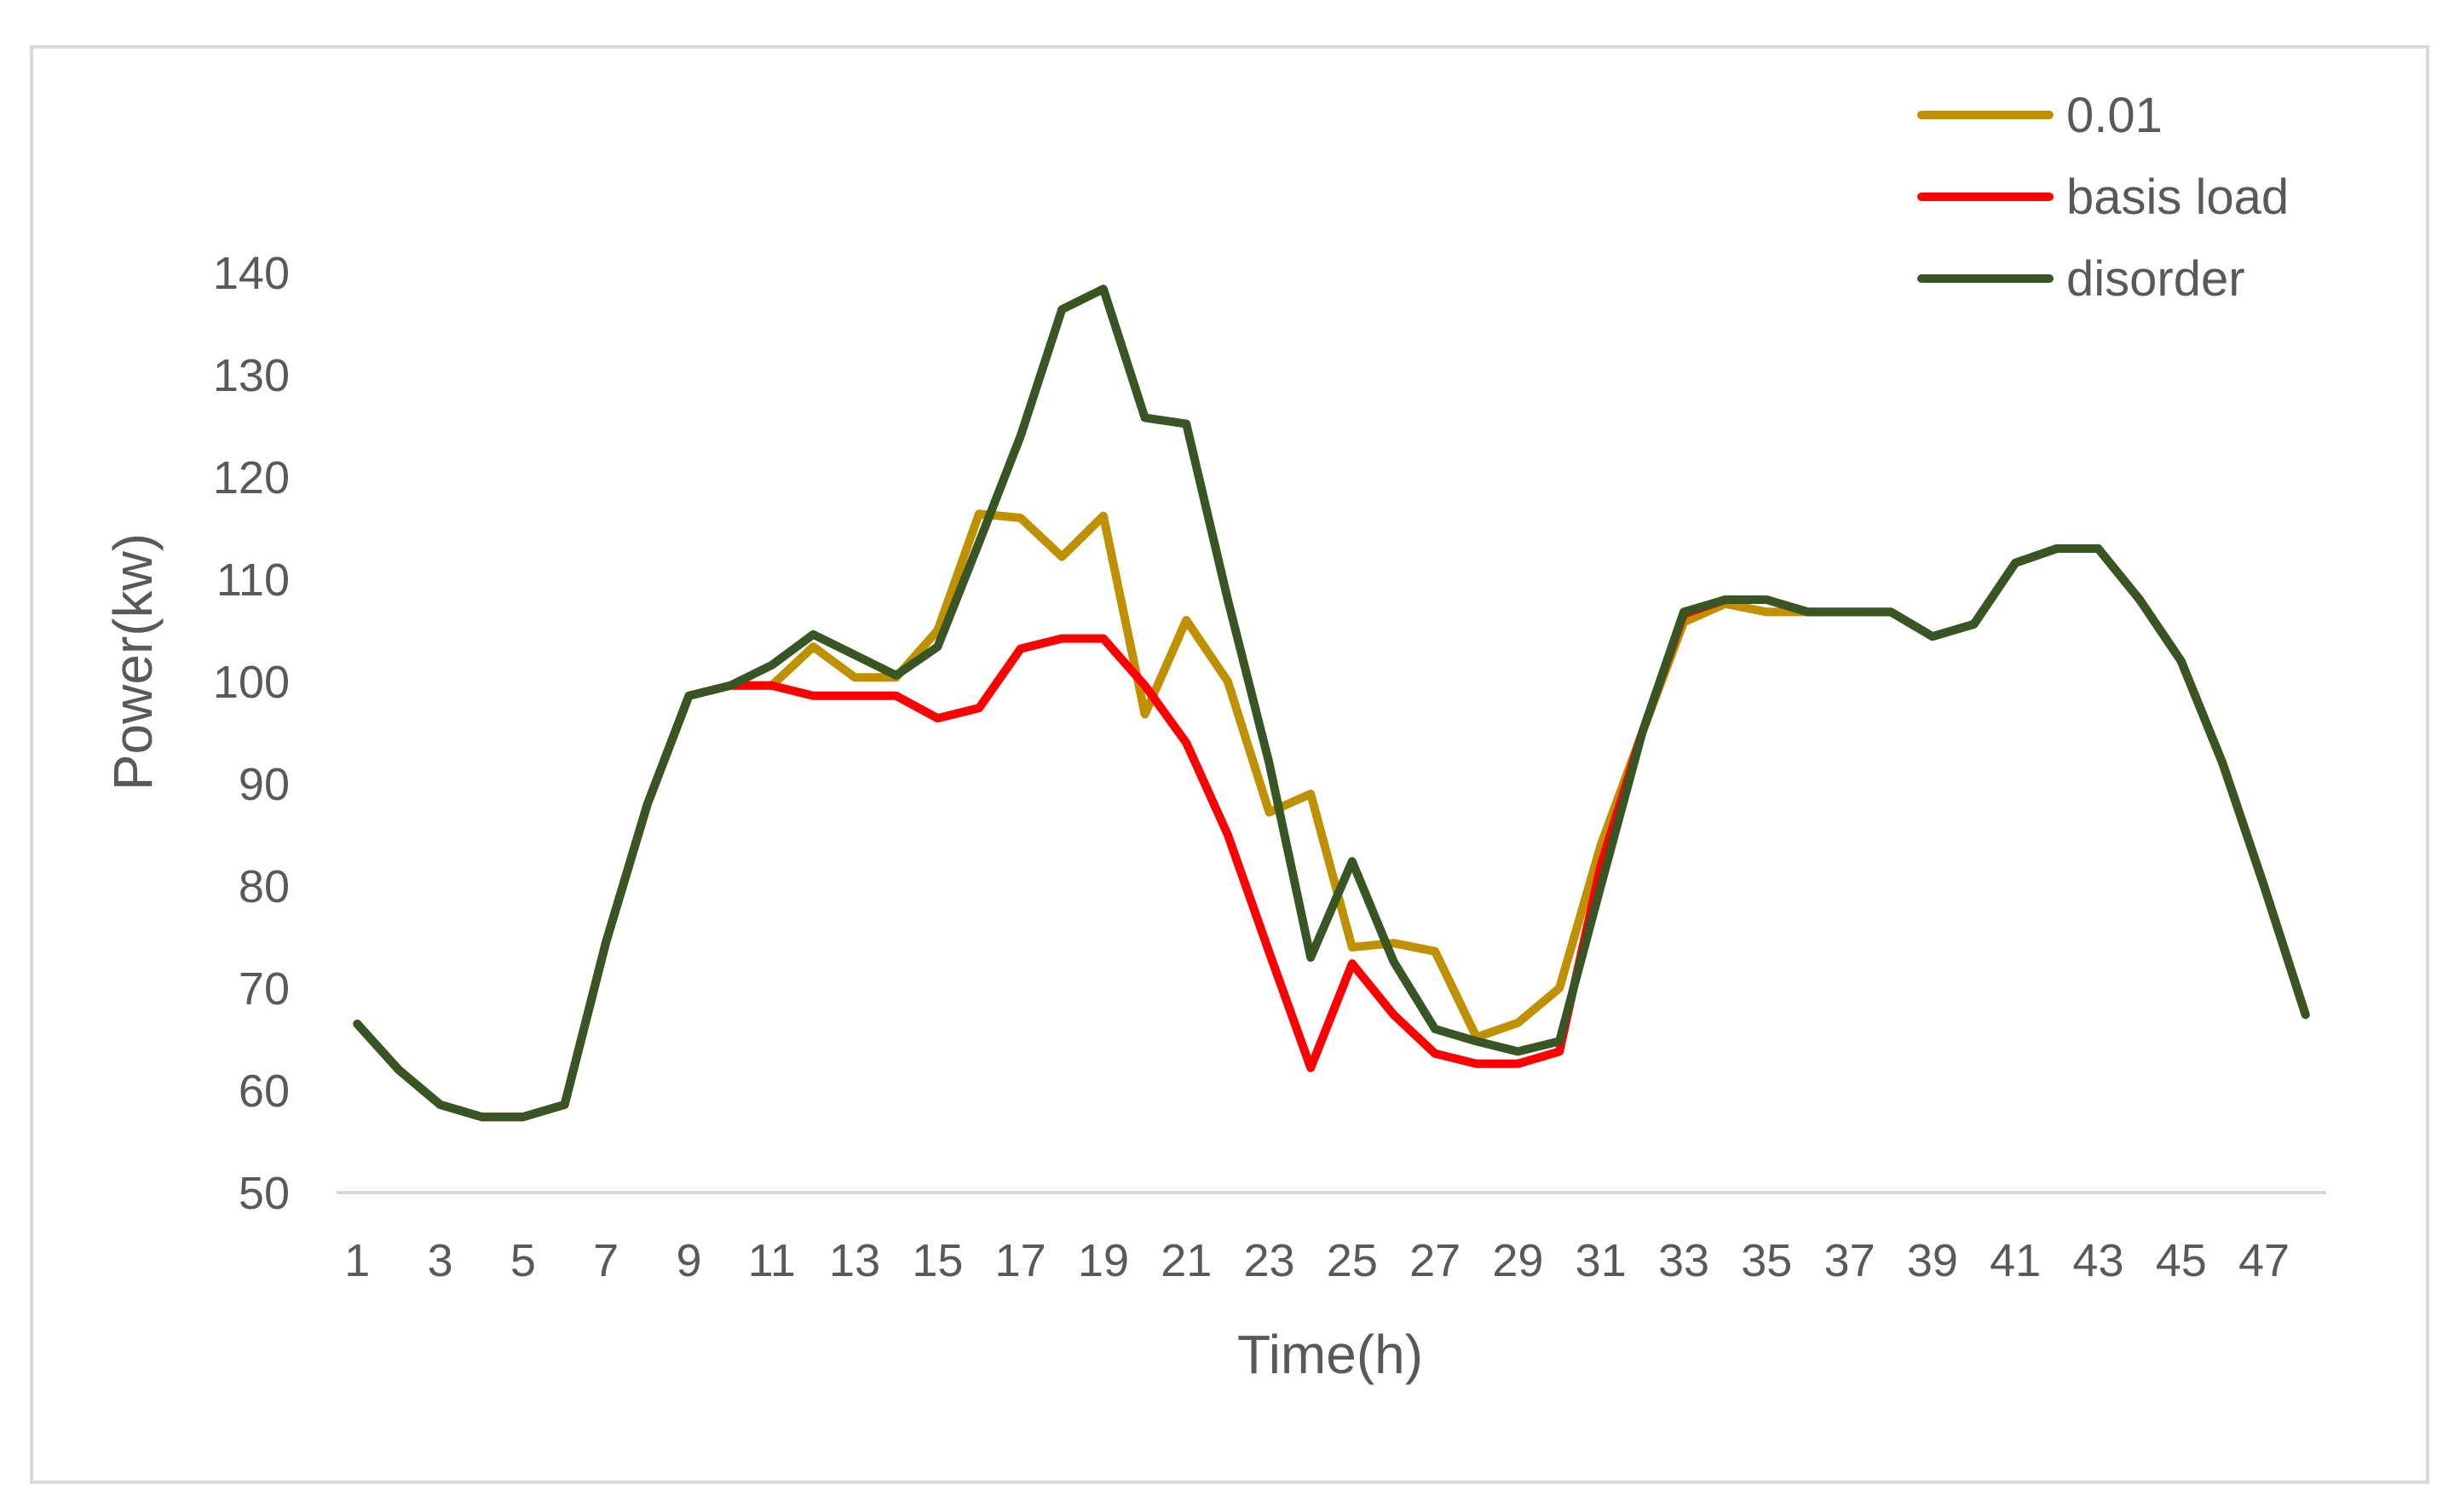  Describe the element at coordinates (1933, 1260) in the screenshot. I see `x-tick-label: 39` at that location.